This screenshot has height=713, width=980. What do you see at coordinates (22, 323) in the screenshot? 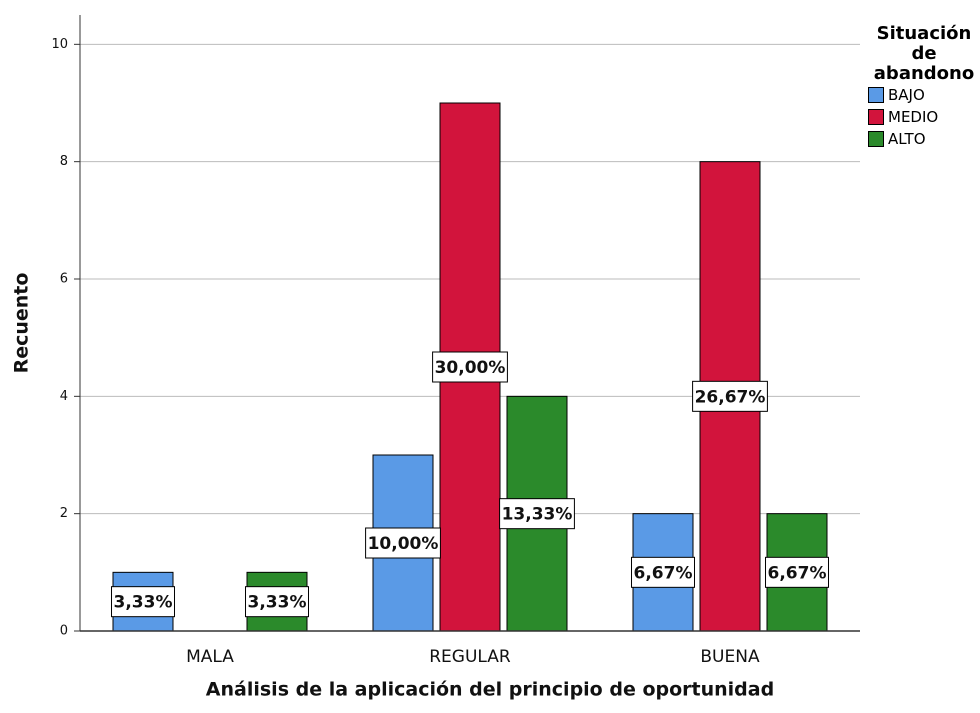
I see `y-axis-title: Recuento` at bounding box center [22, 323].